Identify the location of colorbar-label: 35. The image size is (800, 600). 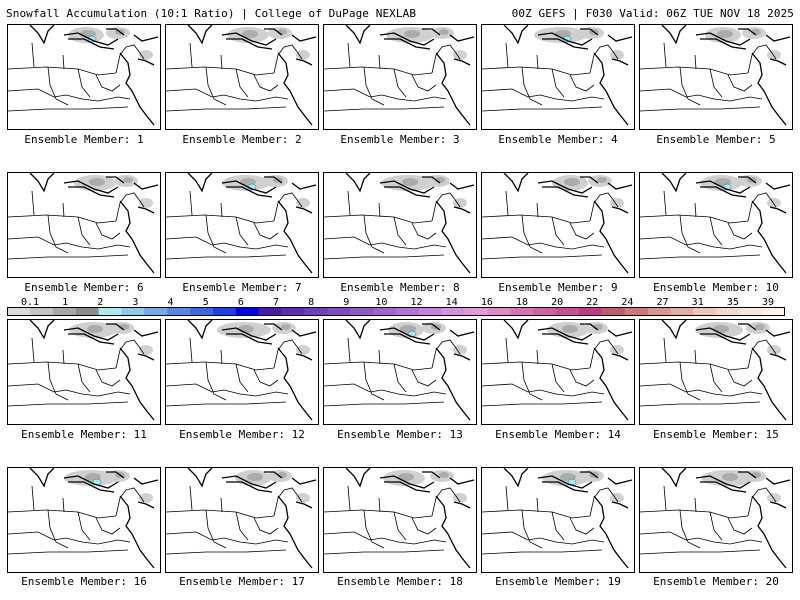
(732, 302).